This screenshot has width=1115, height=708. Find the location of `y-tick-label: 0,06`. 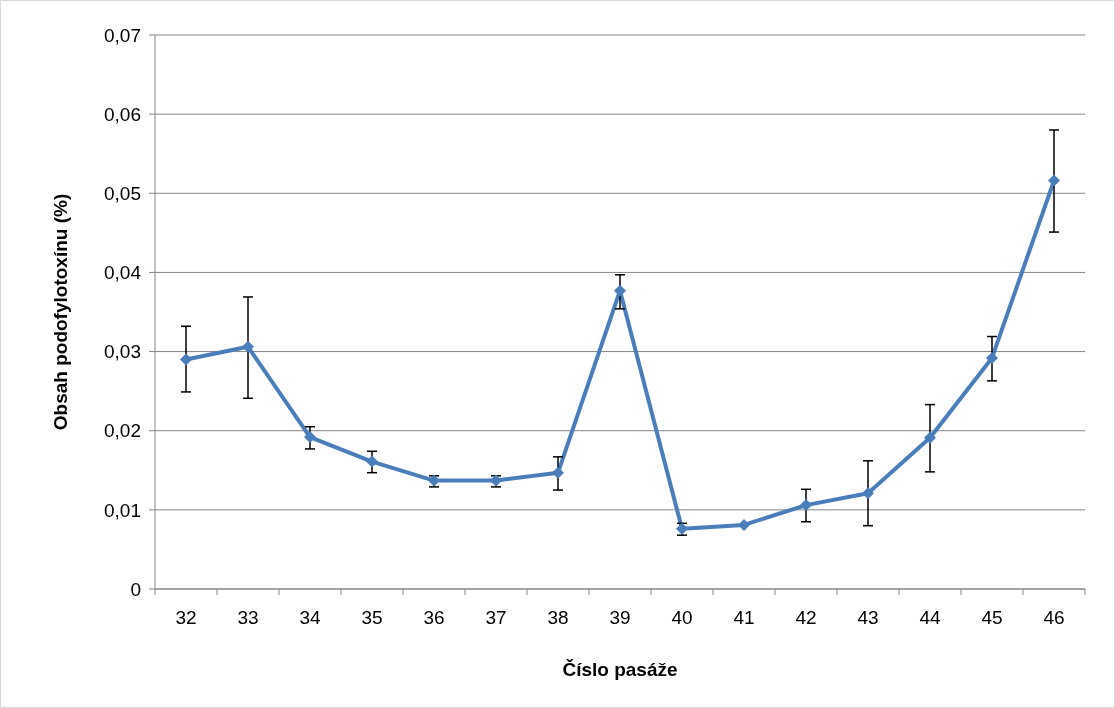

y-tick-label: 0,06 is located at coordinates (122, 114).